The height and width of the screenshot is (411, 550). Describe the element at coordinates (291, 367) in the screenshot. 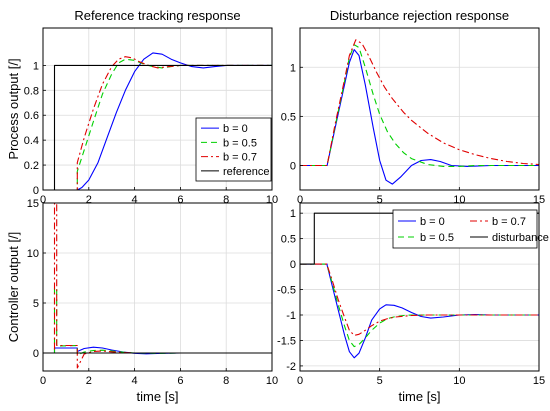

I see `y-tick-label: -2` at that location.